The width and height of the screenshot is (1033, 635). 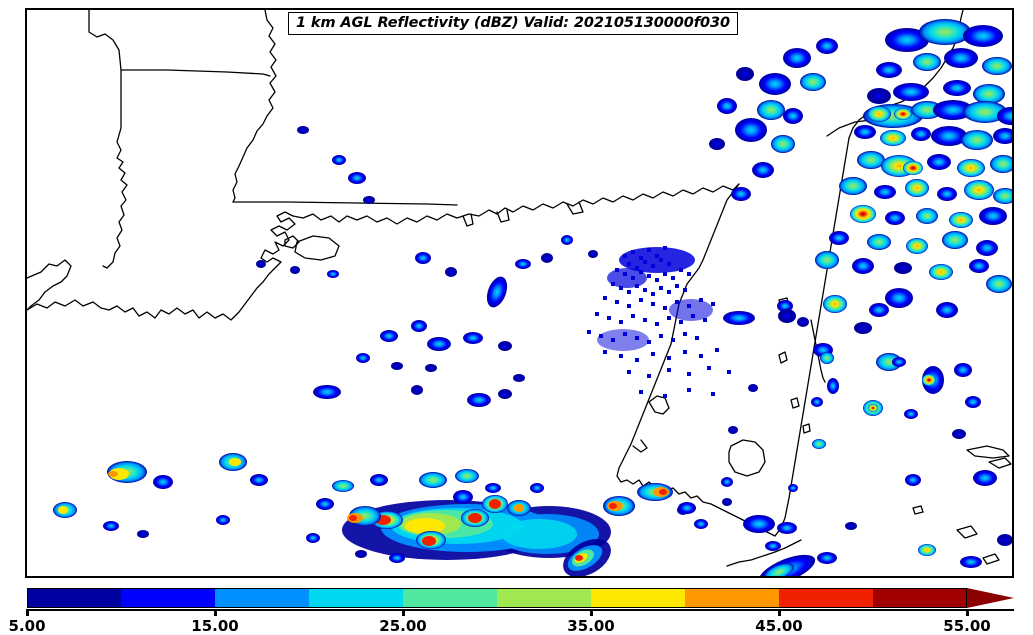 I want to click on bay-apalachicola, so click(x=575, y=208).